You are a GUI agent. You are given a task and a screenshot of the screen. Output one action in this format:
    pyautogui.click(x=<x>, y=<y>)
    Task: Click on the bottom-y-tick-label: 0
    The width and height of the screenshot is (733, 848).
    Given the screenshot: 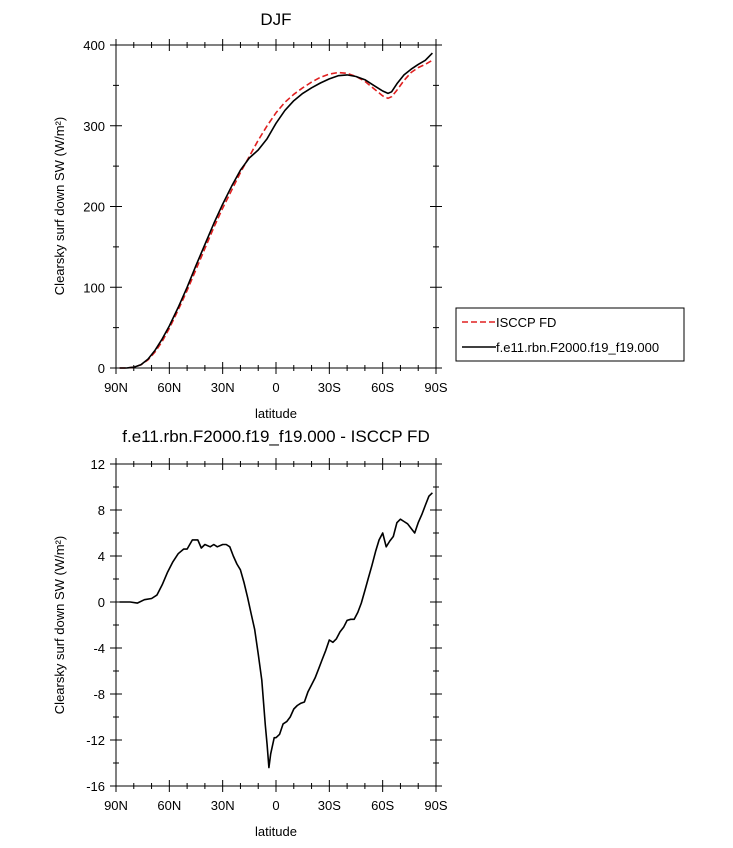 What is the action you would take?
    pyautogui.click(x=101, y=602)
    